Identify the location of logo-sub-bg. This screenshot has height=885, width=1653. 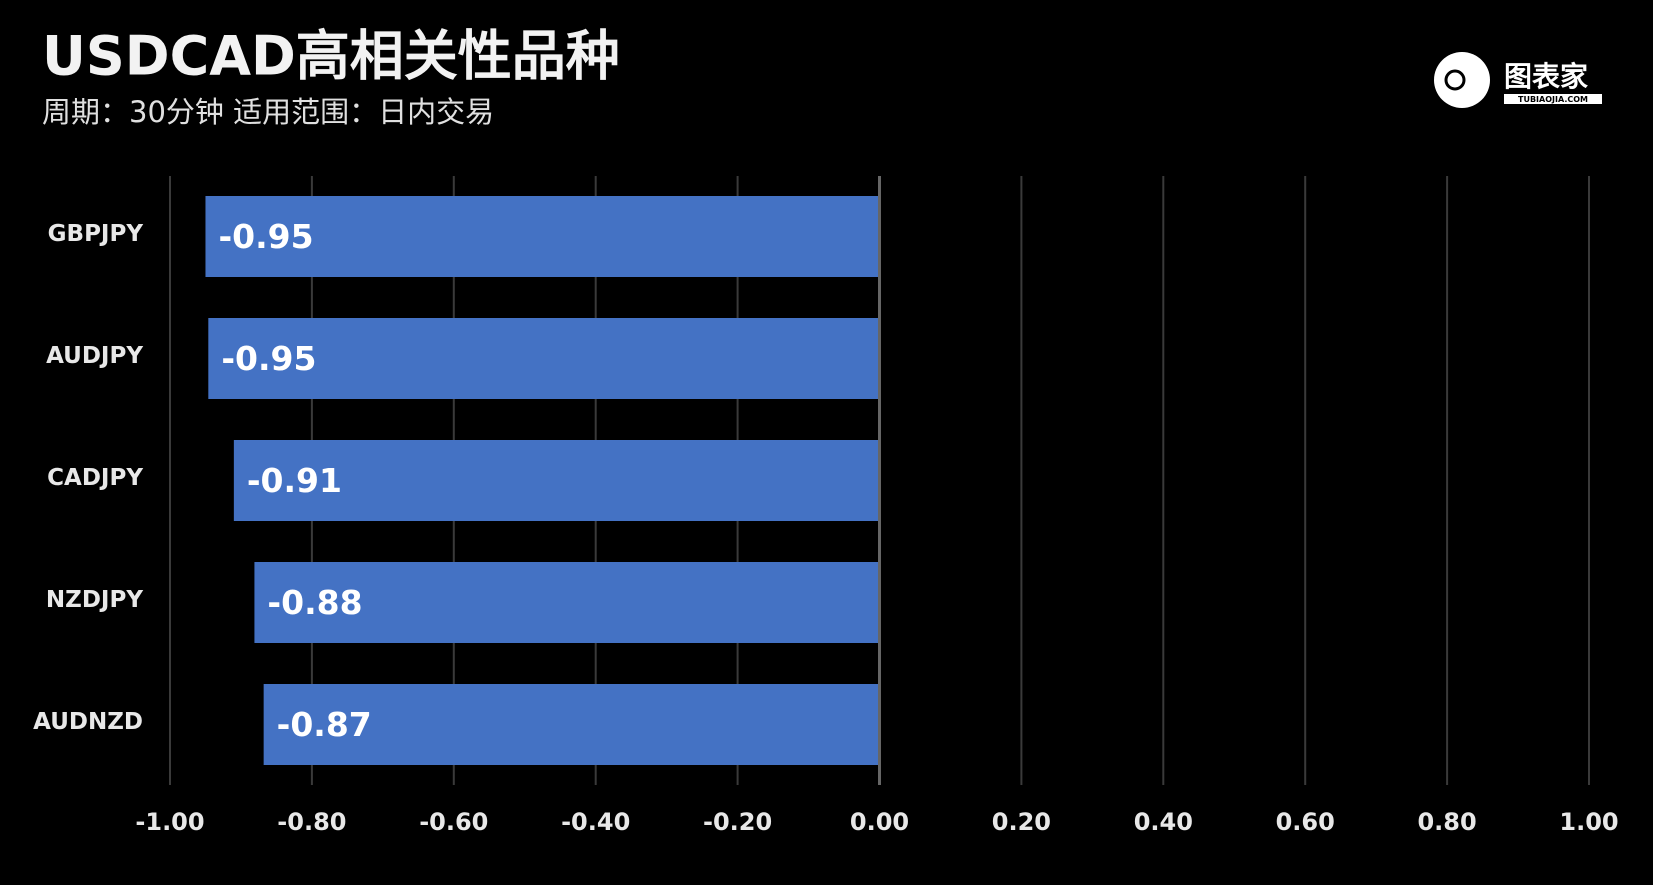
(1553, 99).